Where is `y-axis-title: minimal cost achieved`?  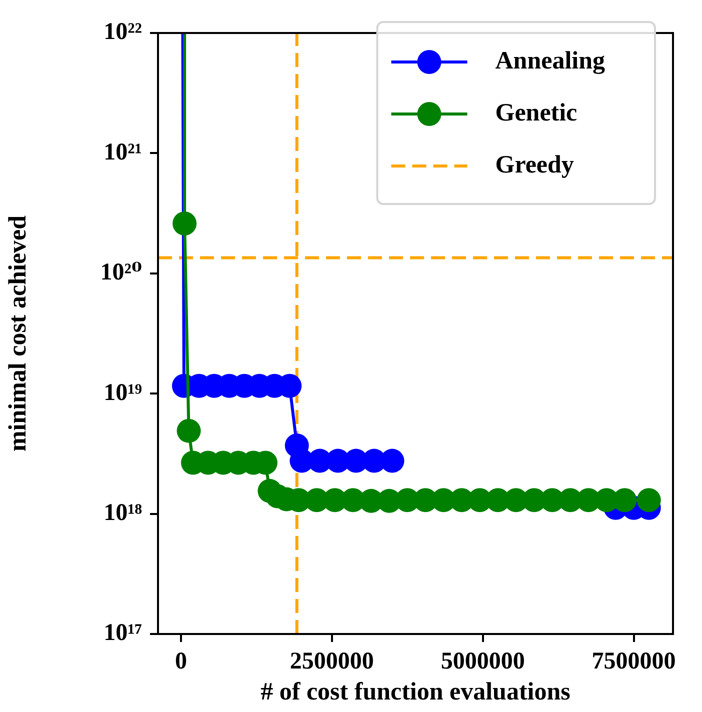
y-axis-title: minimal cost achieved is located at coordinates (18, 333).